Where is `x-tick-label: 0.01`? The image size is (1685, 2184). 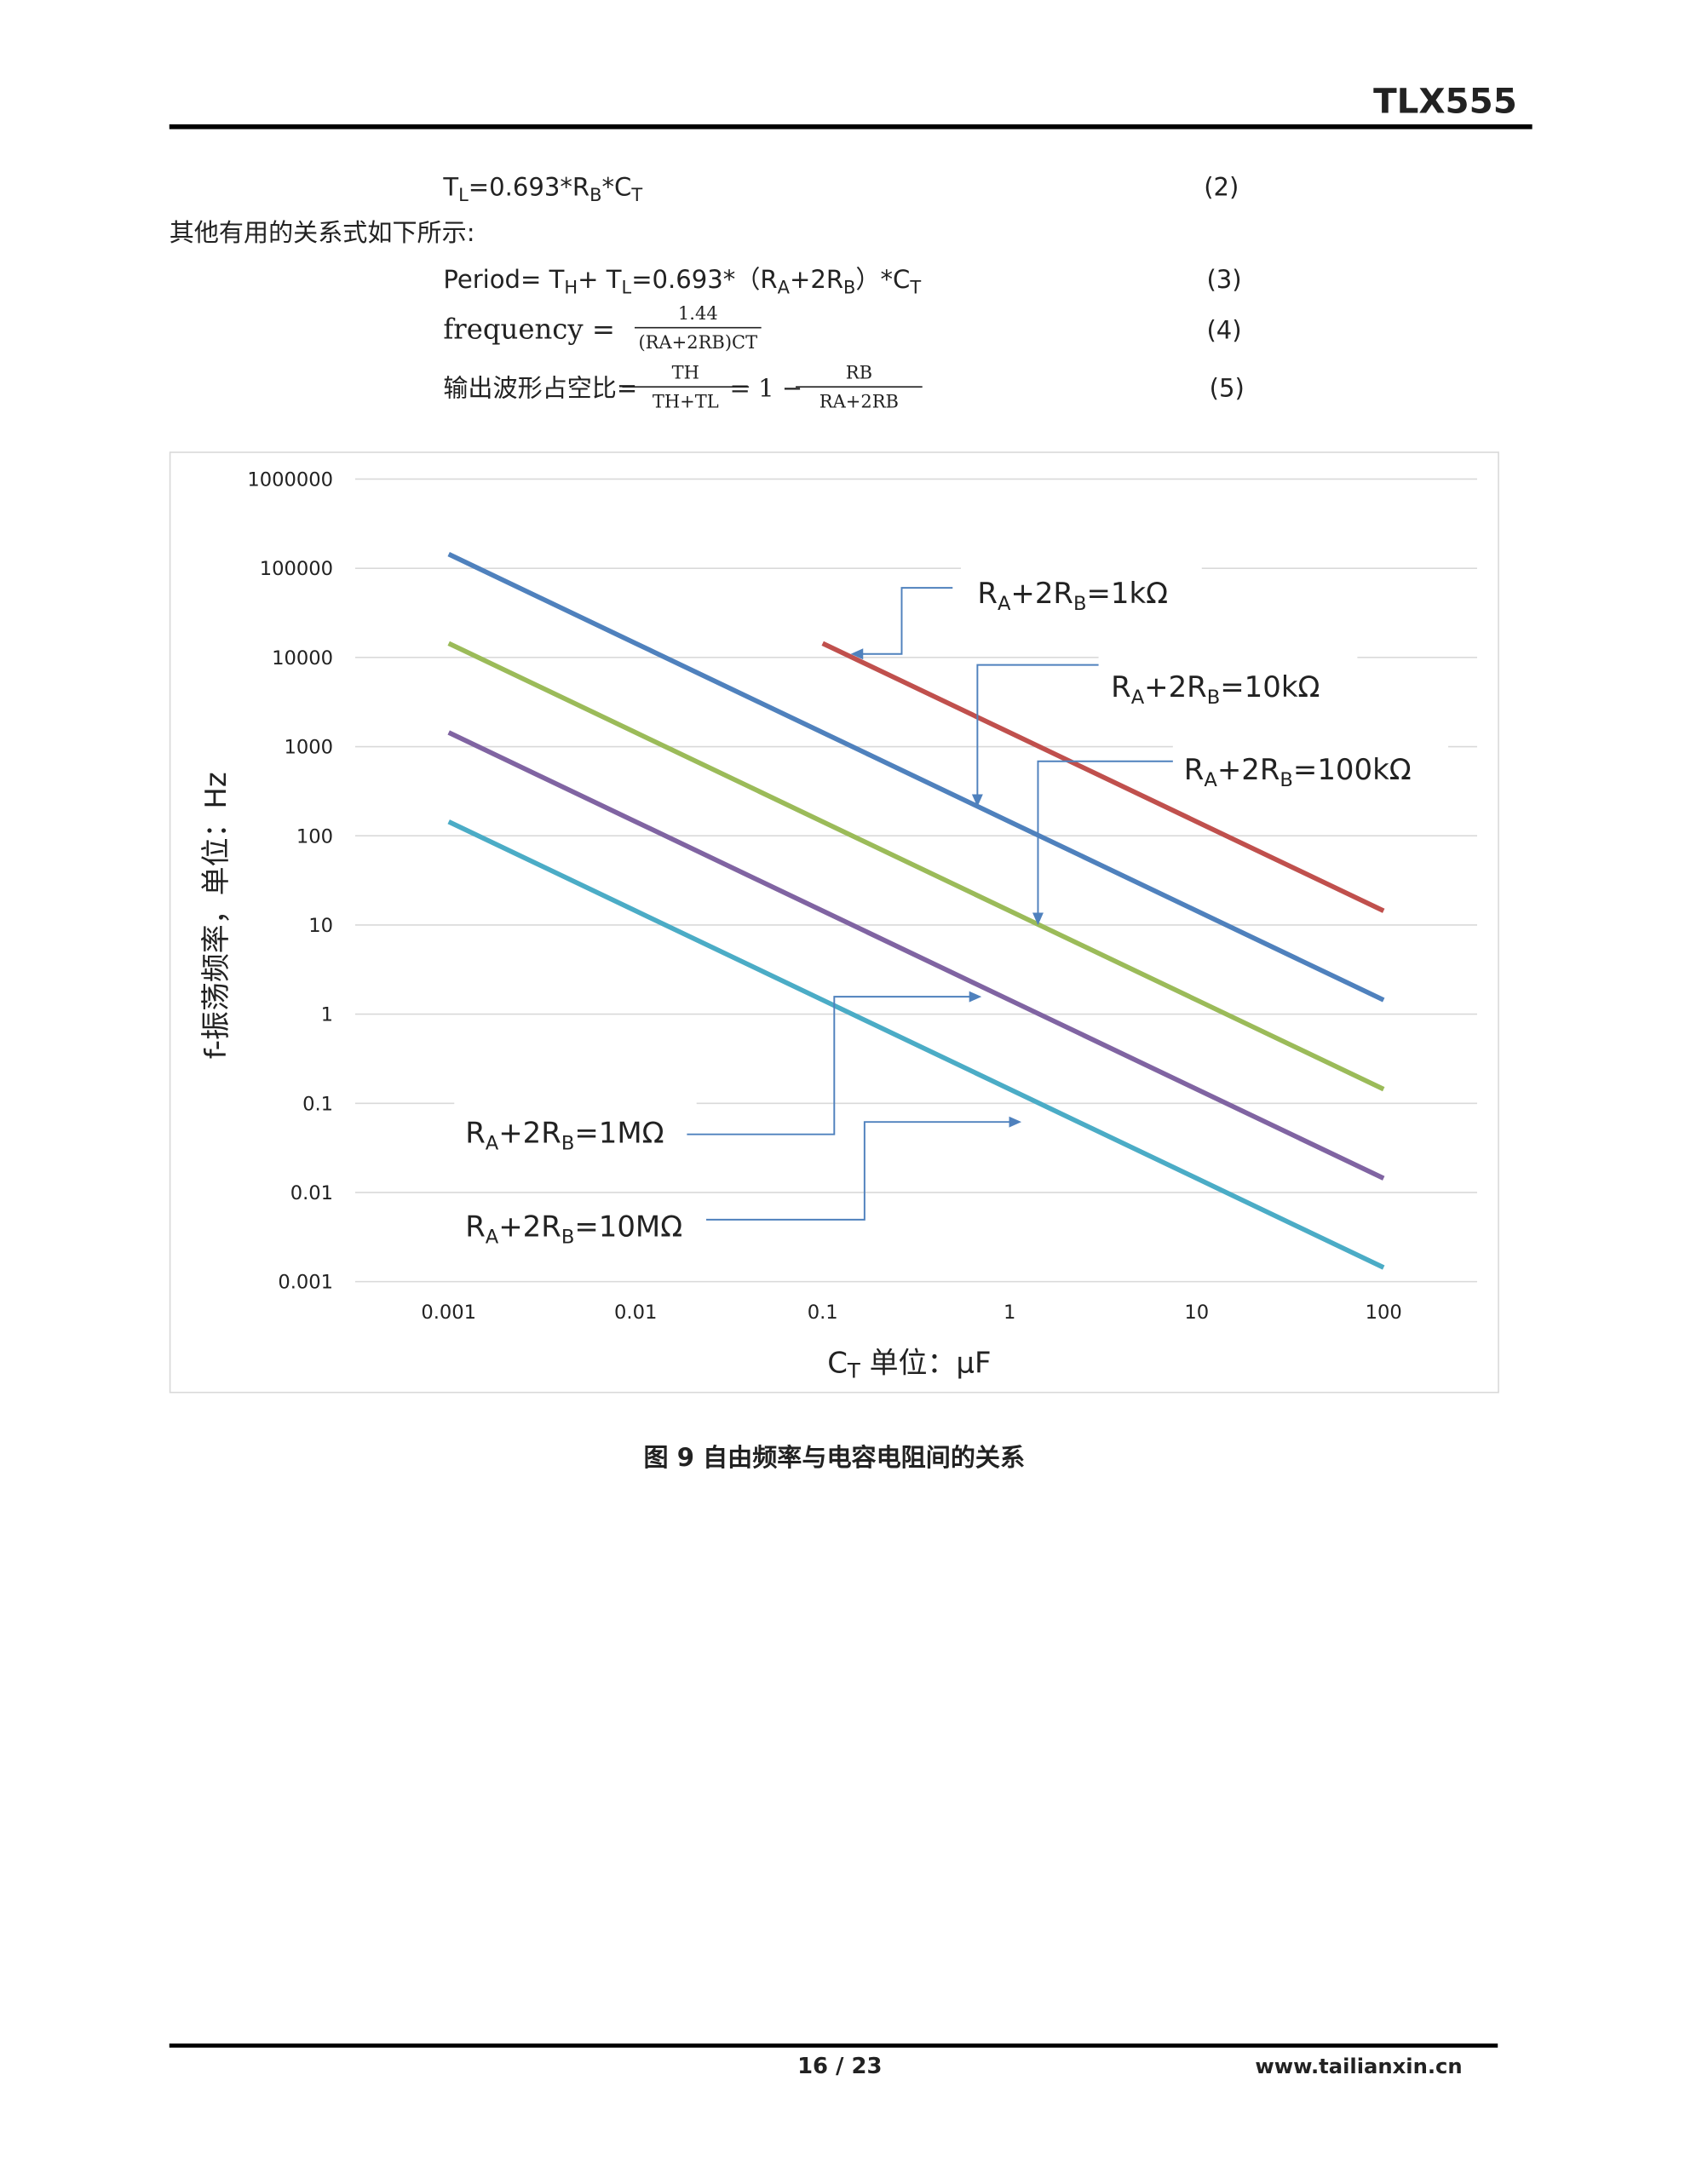
x-tick-label: 0.01 is located at coordinates (635, 1313).